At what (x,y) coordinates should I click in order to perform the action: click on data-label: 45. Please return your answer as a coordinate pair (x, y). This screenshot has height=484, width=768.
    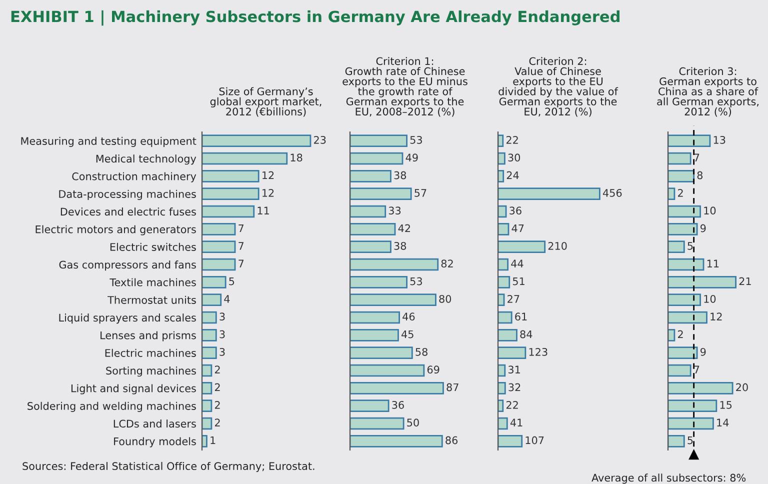
    Looking at the image, I should click on (408, 334).